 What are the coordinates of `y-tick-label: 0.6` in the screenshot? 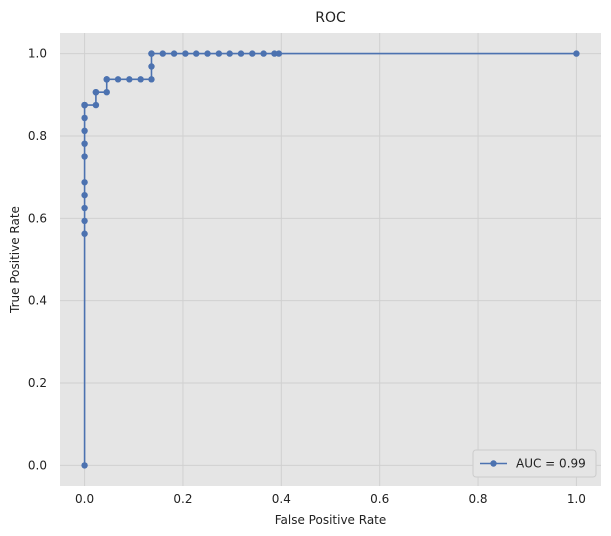 It's located at (37, 218).